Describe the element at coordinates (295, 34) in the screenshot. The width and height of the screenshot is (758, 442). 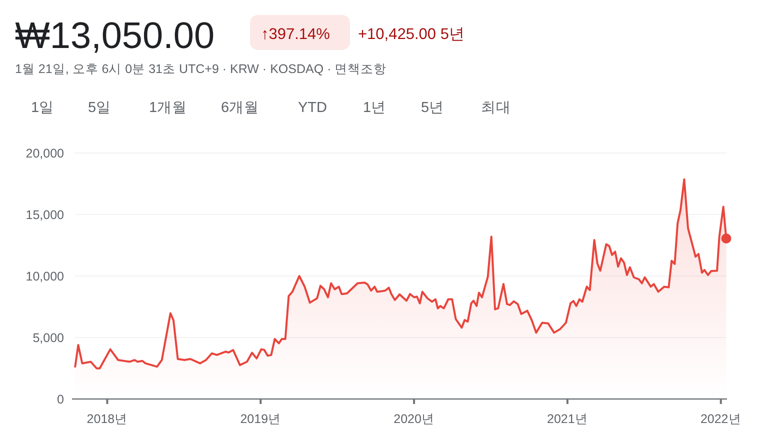
I see `annotation: ↑397.14%` at that location.